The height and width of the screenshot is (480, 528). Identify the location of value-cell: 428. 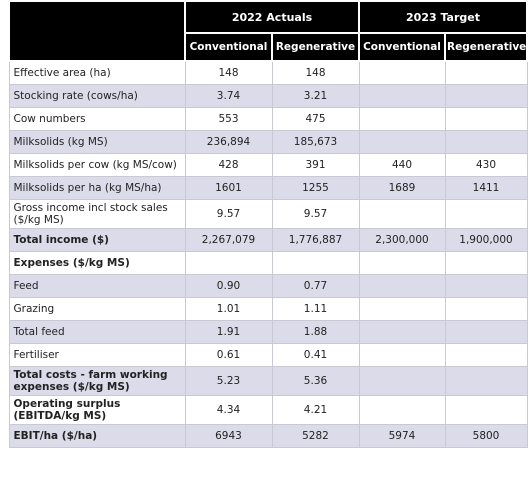
(228, 165).